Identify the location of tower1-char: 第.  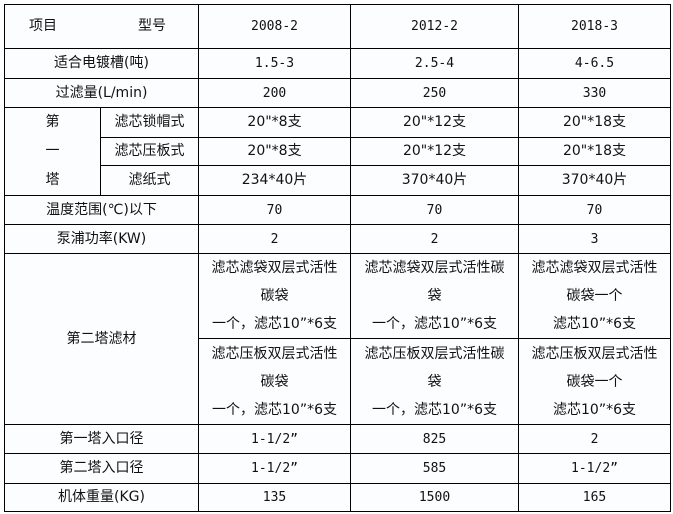
(52, 122).